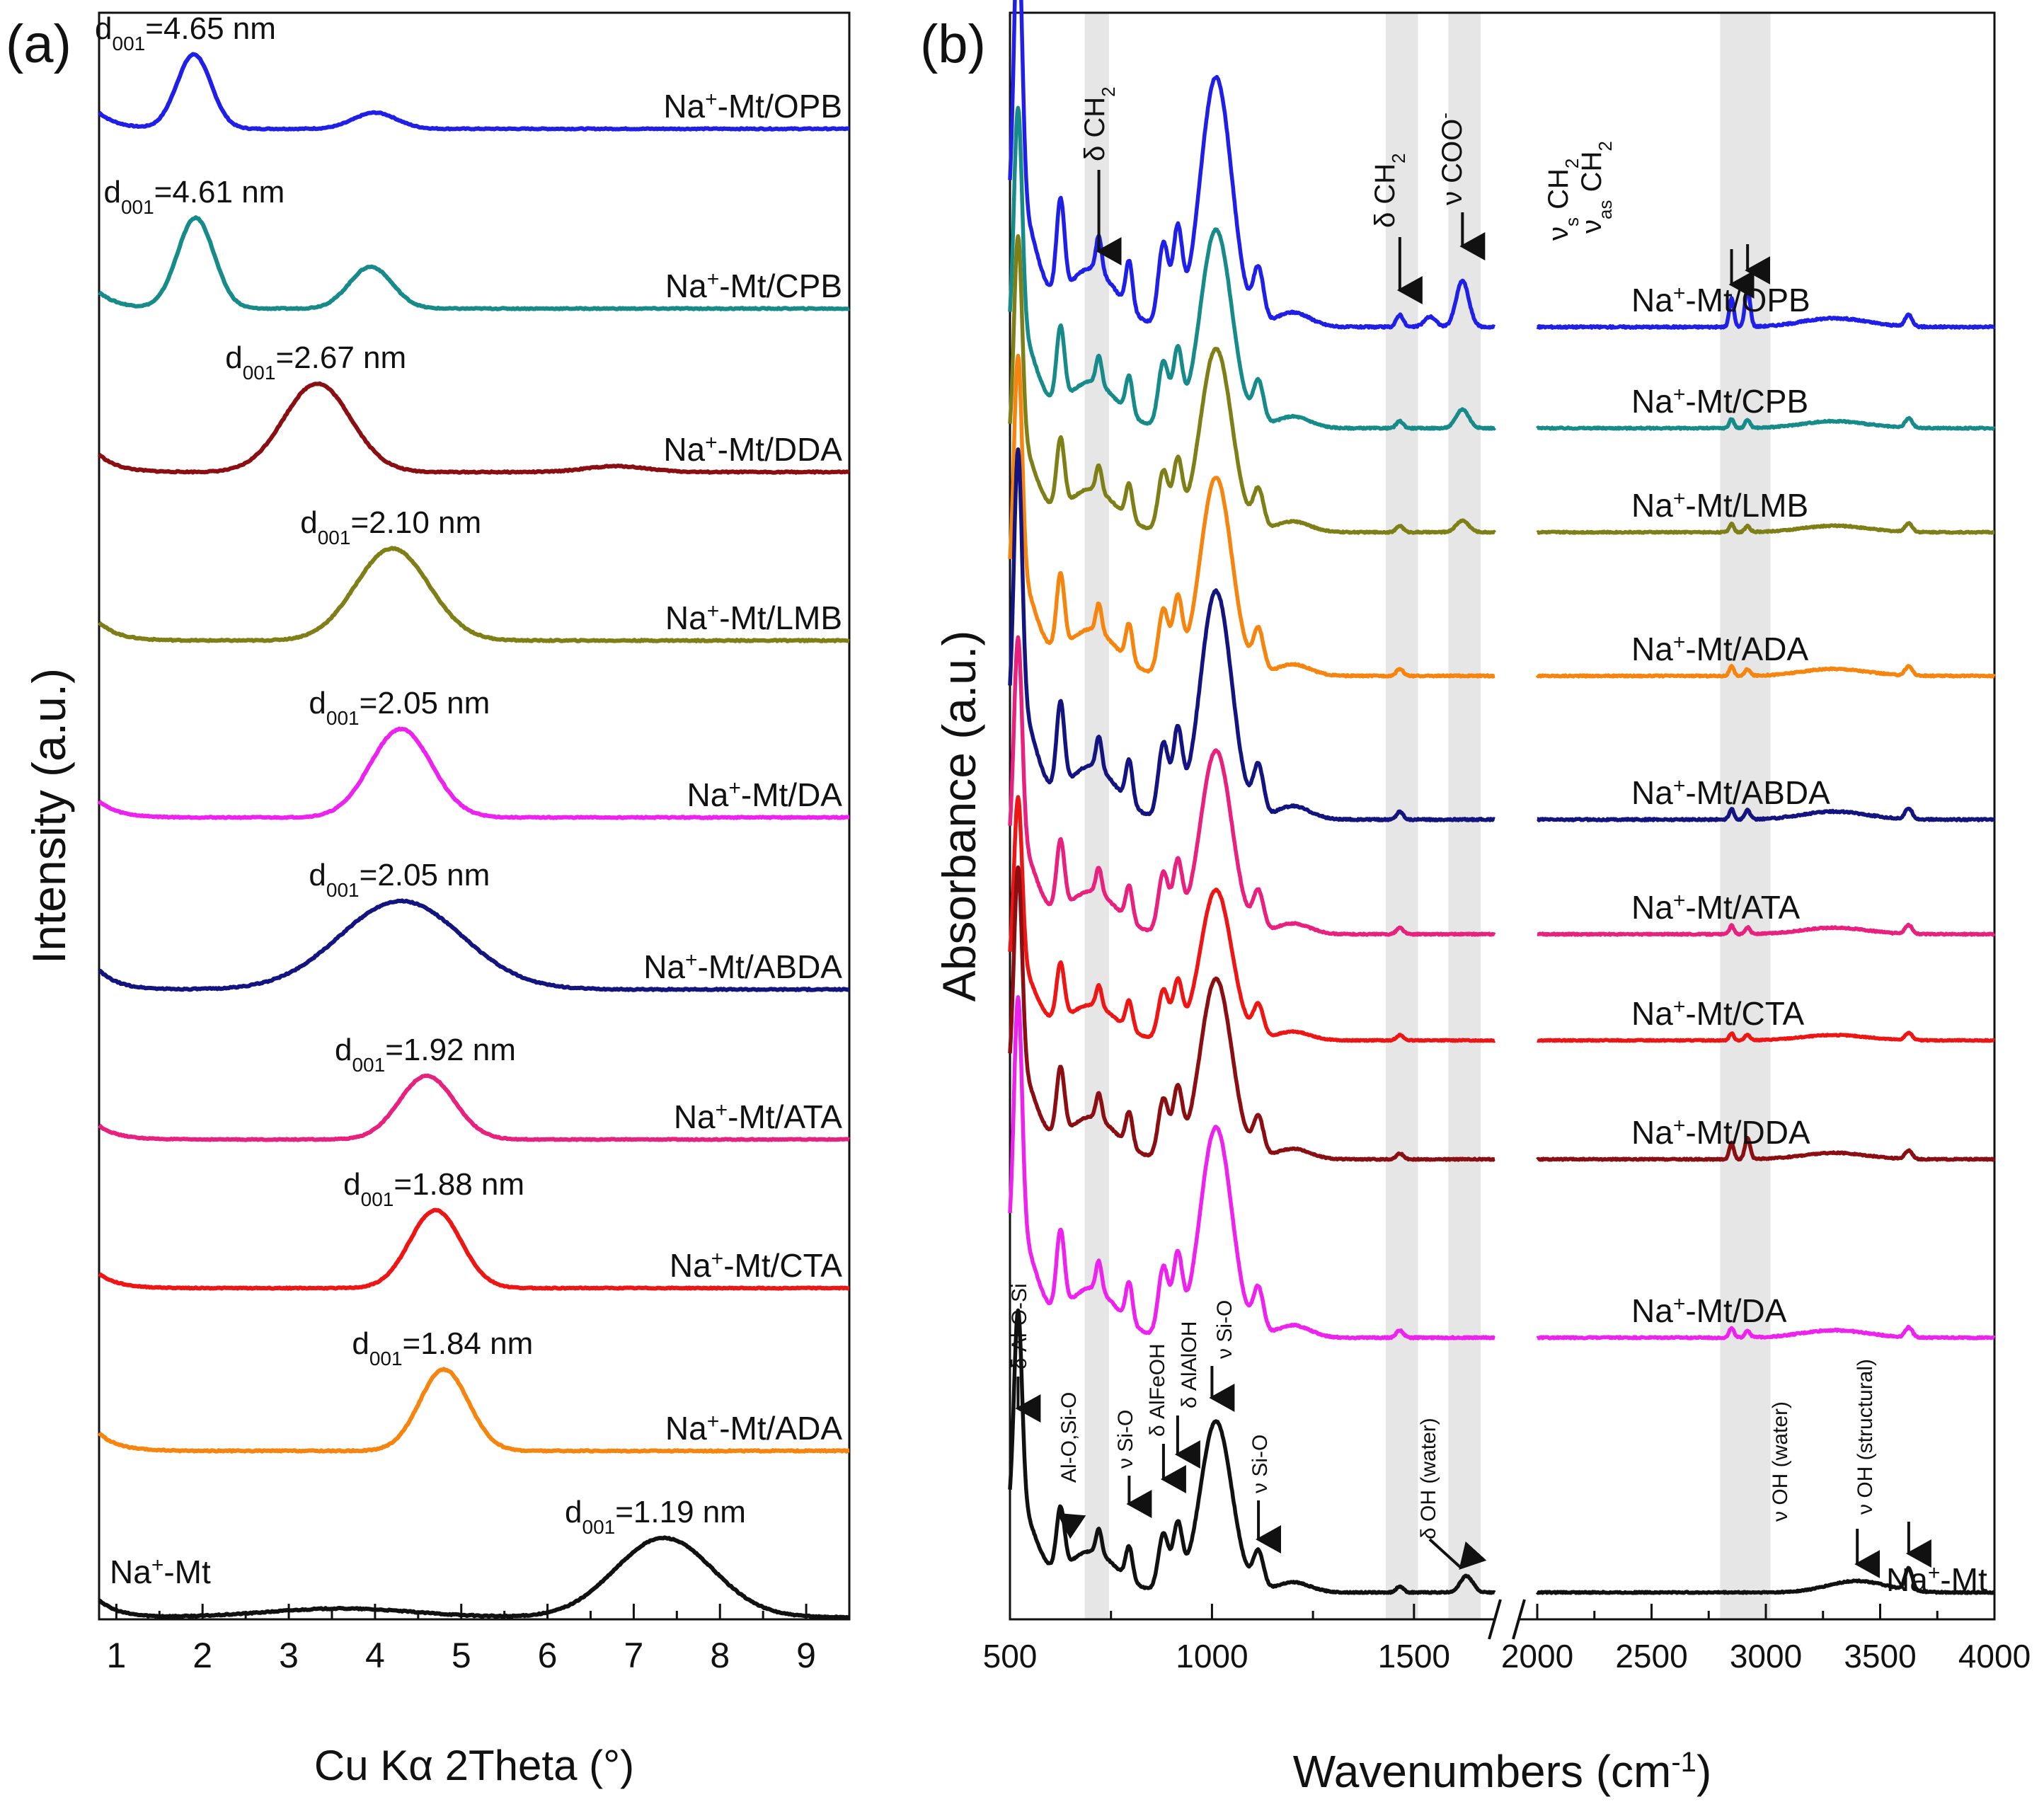 The height and width of the screenshot is (1809, 2044). What do you see at coordinates (959, 816) in the screenshot?
I see `y-axis-label: Absorbance (a.u.)` at bounding box center [959, 816].